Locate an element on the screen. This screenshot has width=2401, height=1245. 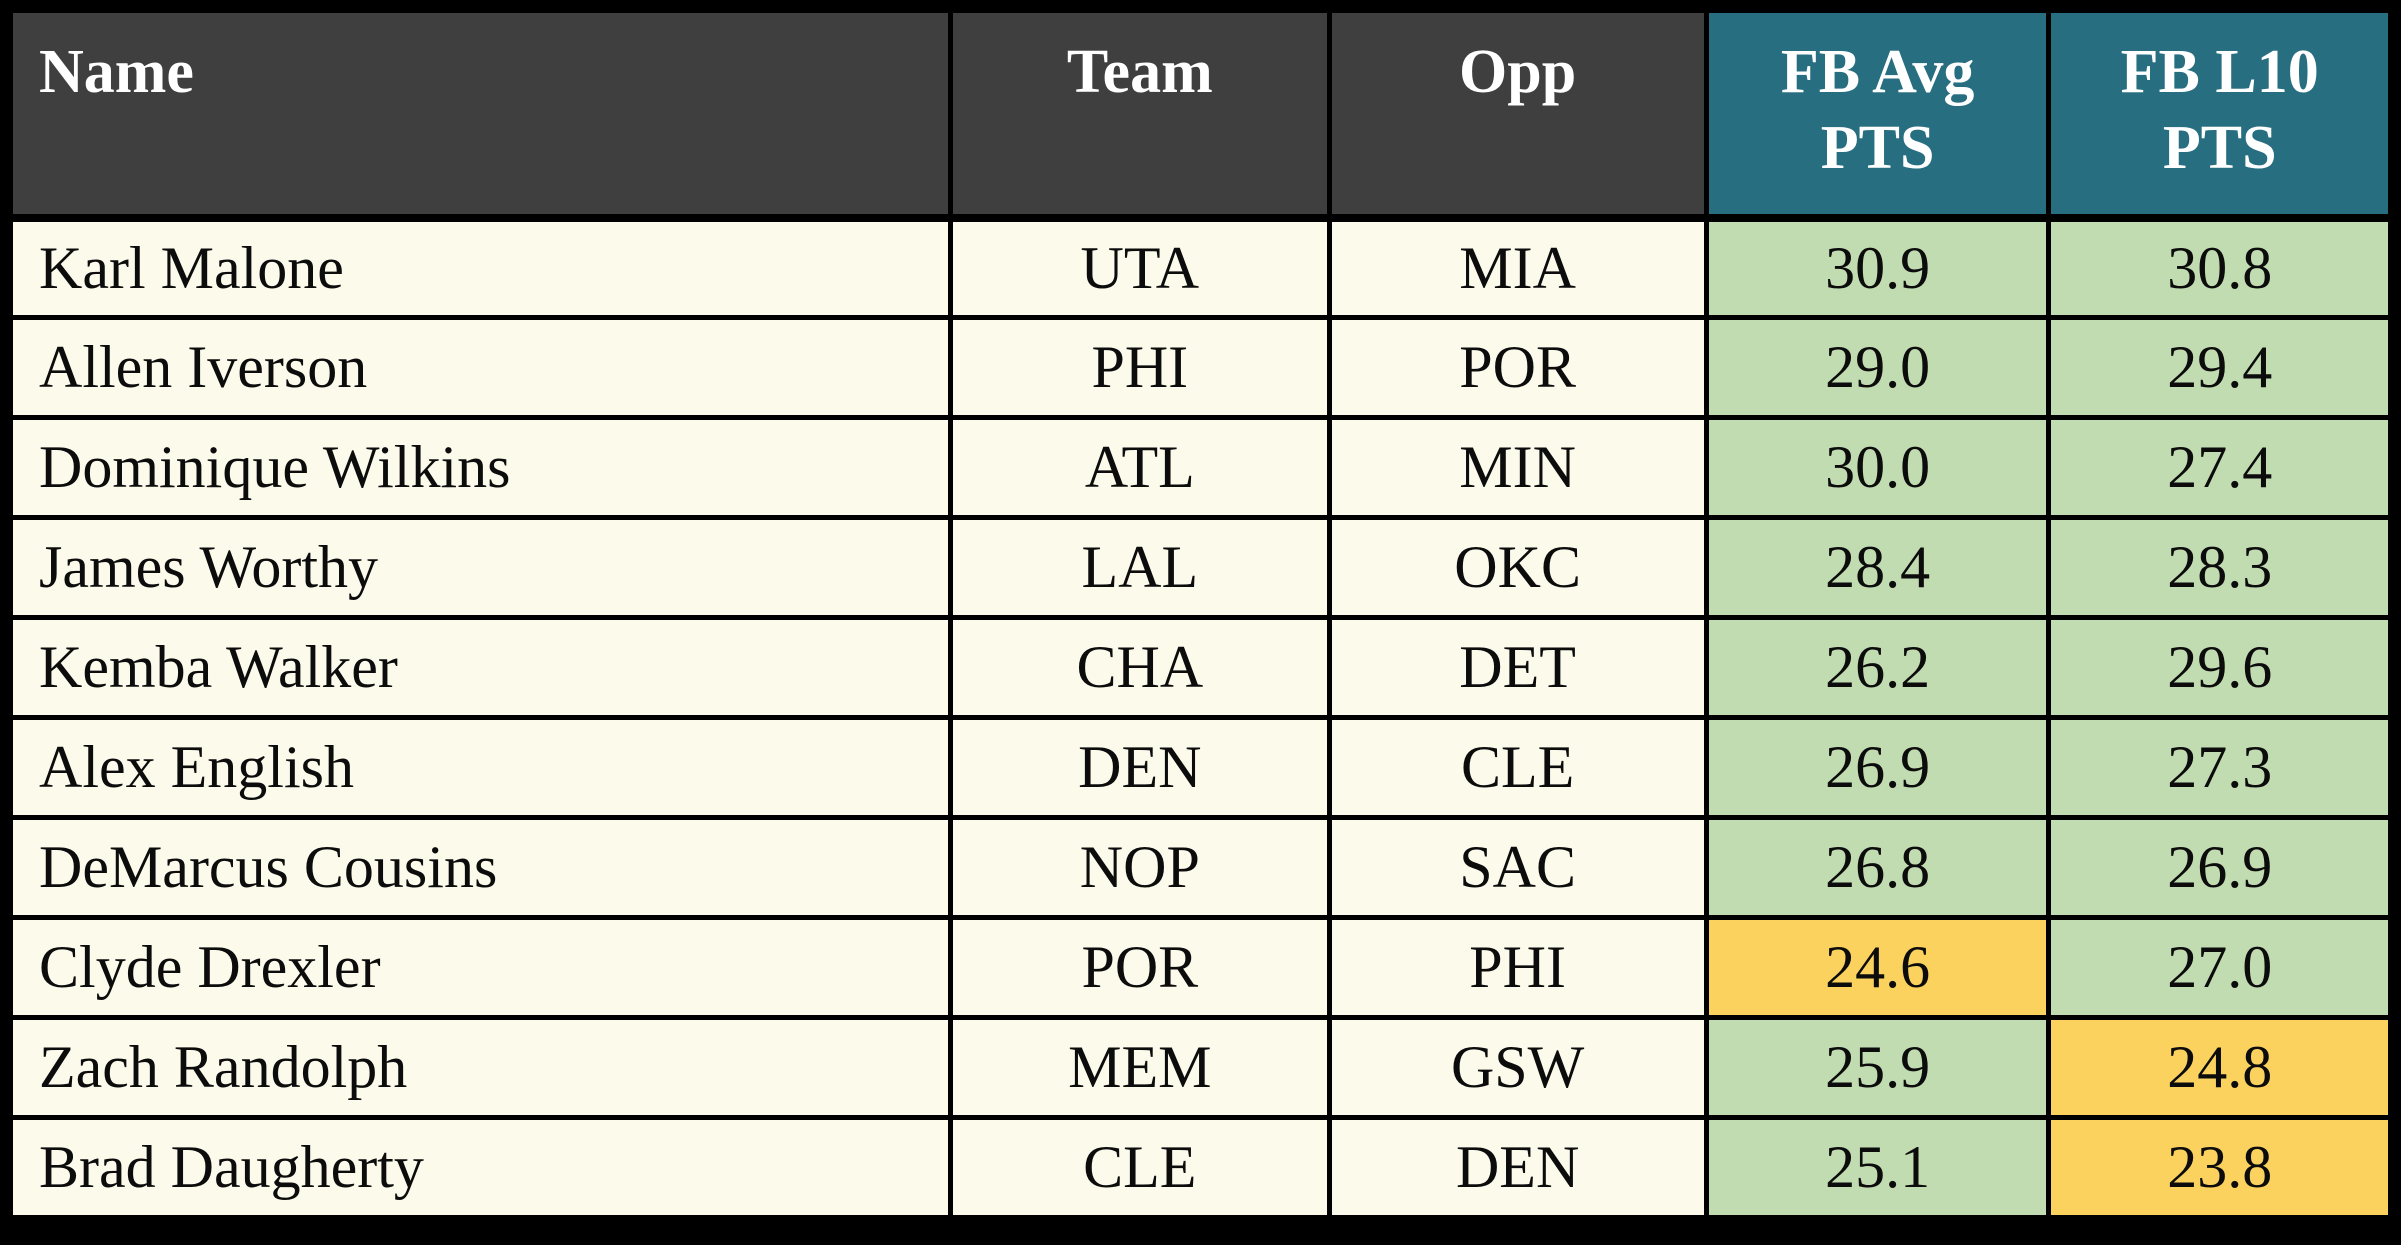
opp-cell: POR is located at coordinates (1517, 367).